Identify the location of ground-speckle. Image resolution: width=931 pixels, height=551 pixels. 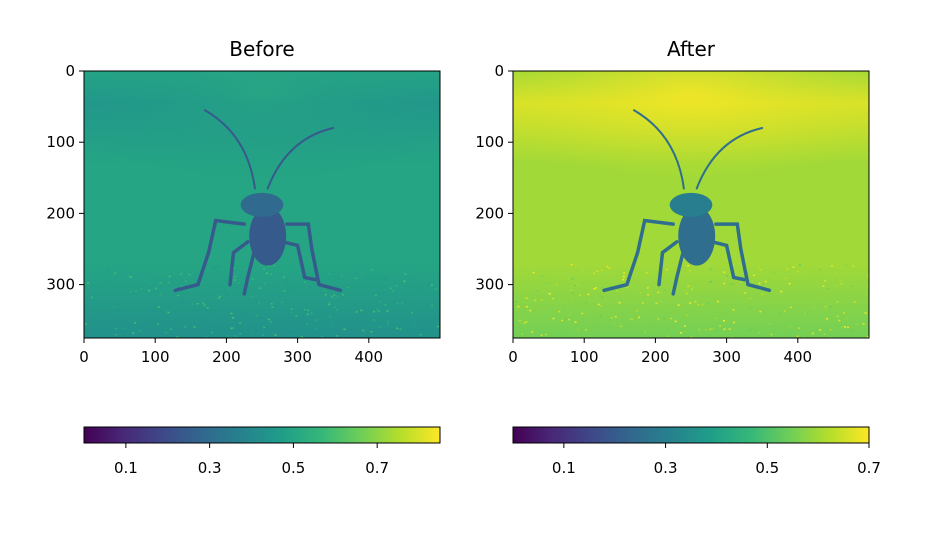
(692, 300).